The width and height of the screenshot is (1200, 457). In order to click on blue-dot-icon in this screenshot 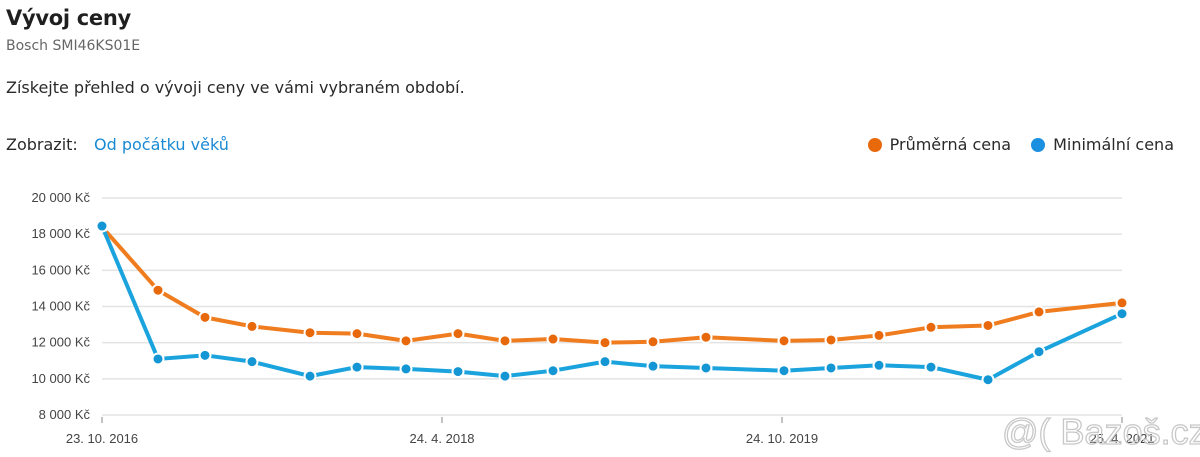, I will do `click(1038, 144)`.